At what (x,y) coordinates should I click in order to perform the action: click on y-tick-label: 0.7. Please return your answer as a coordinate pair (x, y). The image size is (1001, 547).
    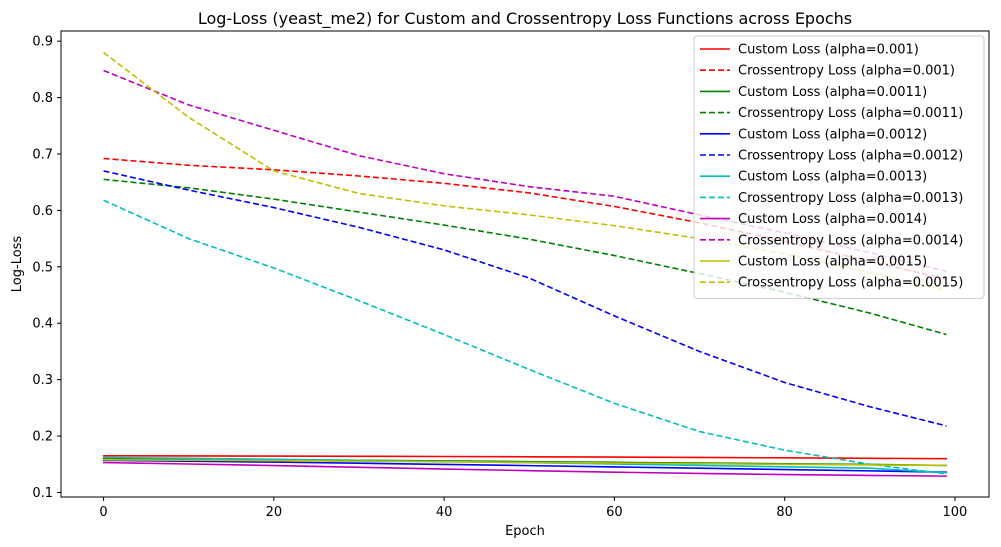
    Looking at the image, I should click on (42, 154).